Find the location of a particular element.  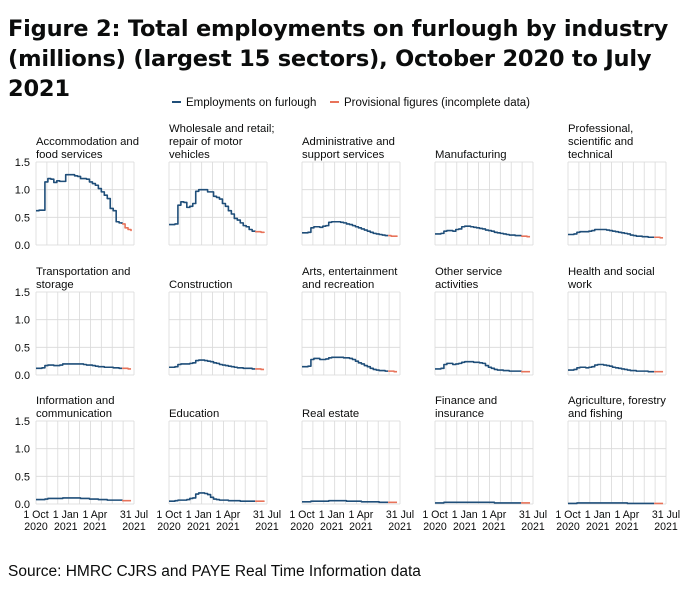

panel-title: Agriculture, forestry and fishing is located at coordinates (617, 407).